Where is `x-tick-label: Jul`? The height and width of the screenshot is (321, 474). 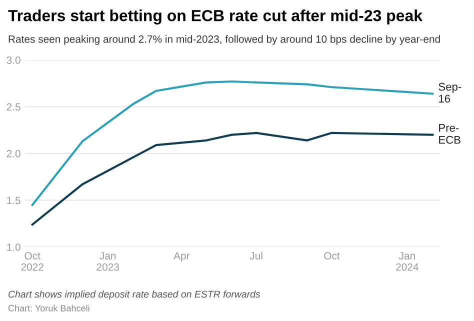
x-tick-label: Jul is located at coordinates (256, 256).